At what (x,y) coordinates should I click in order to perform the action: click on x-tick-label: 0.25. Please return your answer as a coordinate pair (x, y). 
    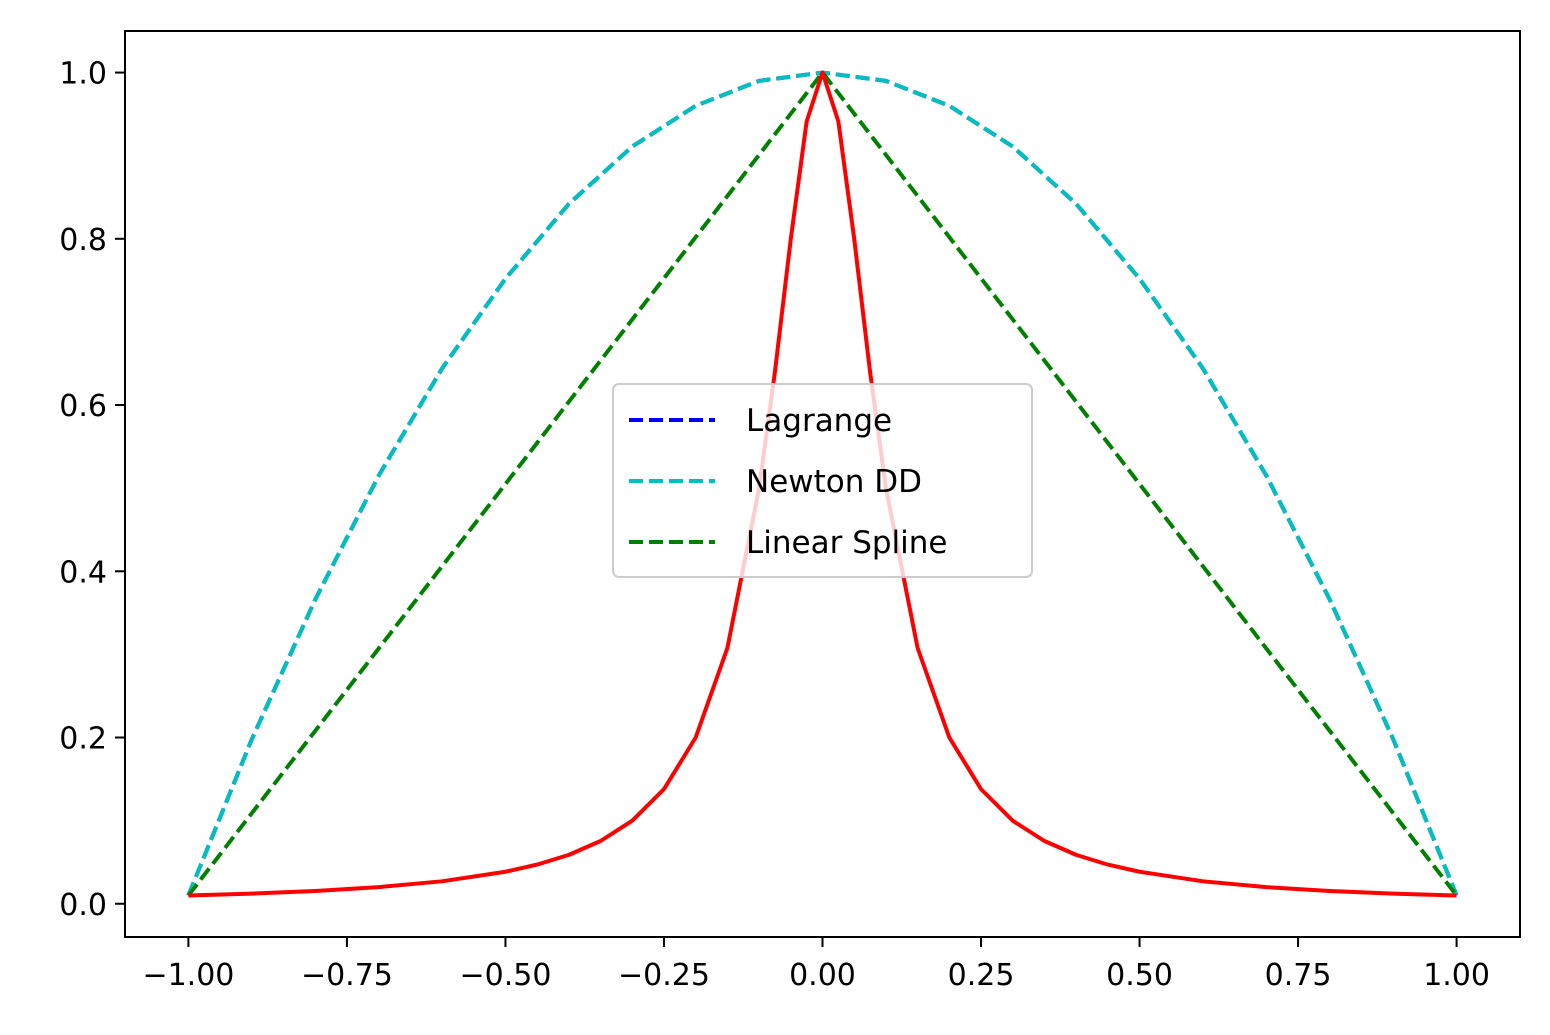
    Looking at the image, I should click on (981, 975).